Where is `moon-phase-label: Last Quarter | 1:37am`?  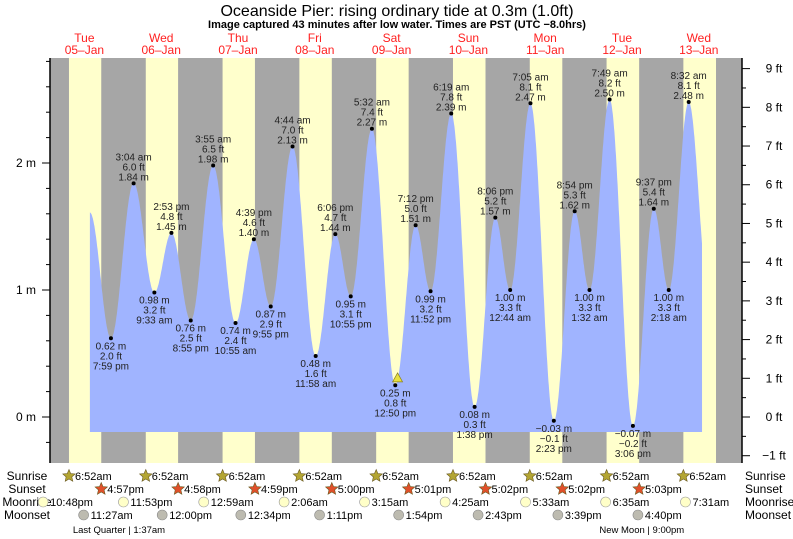 moon-phase-label: Last Quarter | 1:37am is located at coordinates (119, 530).